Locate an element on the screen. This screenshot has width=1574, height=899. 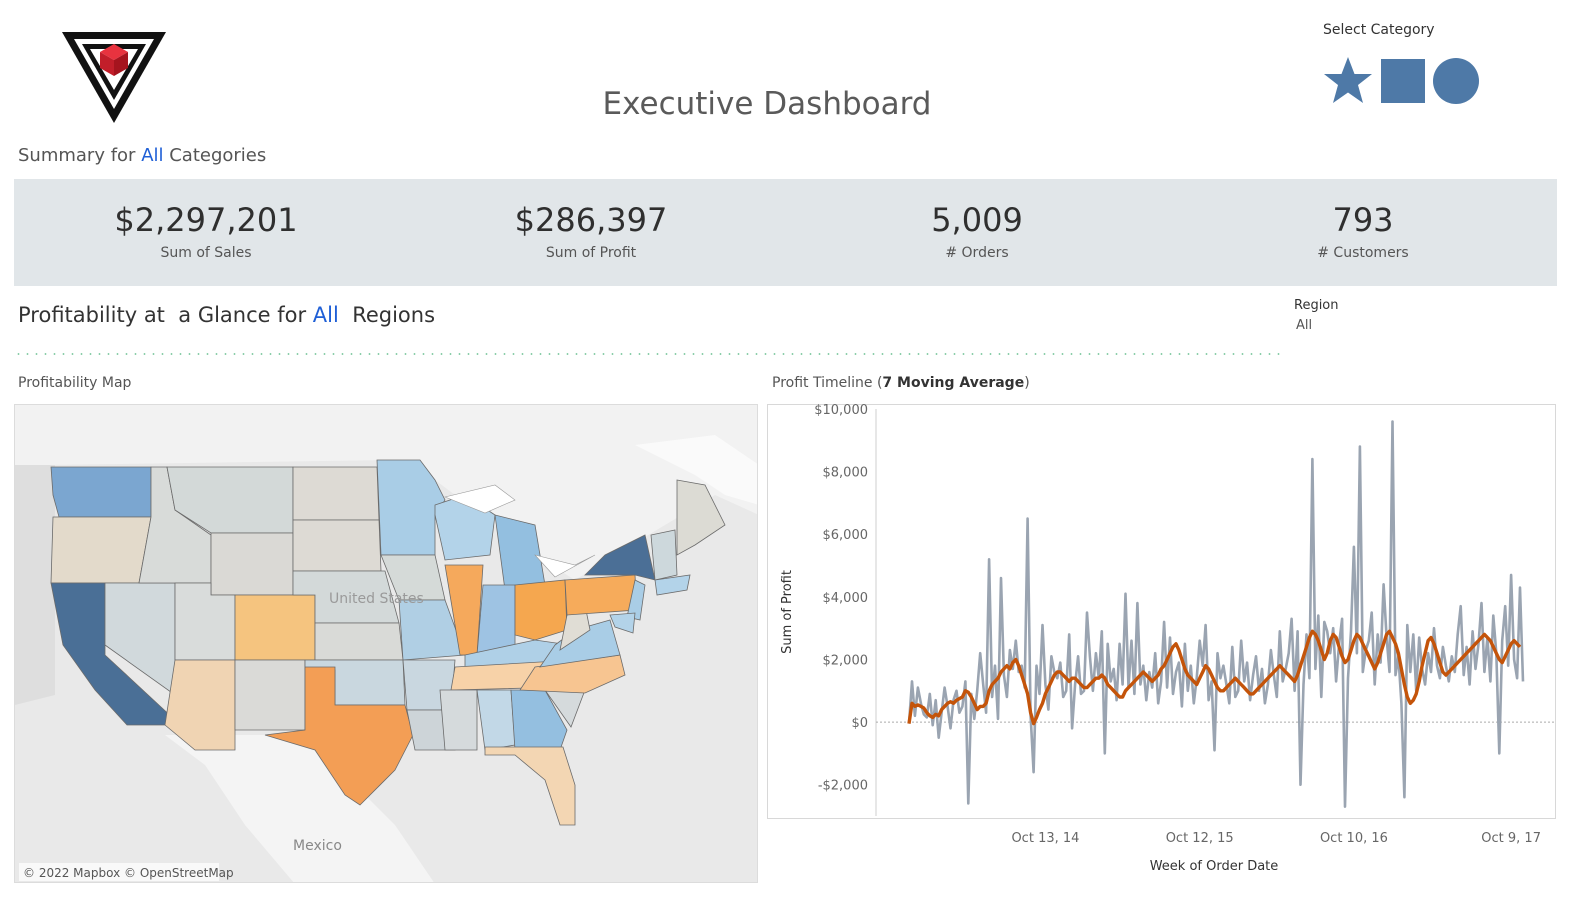
series-moving-average-line is located at coordinates (1214, 677).